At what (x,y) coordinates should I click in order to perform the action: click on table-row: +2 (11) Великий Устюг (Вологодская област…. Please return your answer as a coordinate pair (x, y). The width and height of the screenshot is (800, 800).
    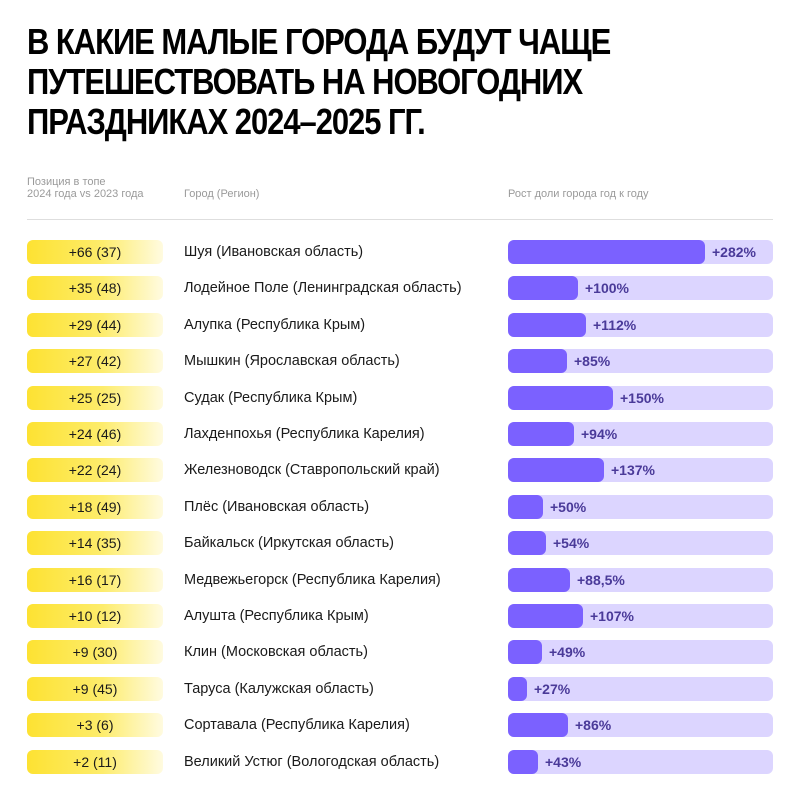
    Looking at the image, I should click on (400, 761).